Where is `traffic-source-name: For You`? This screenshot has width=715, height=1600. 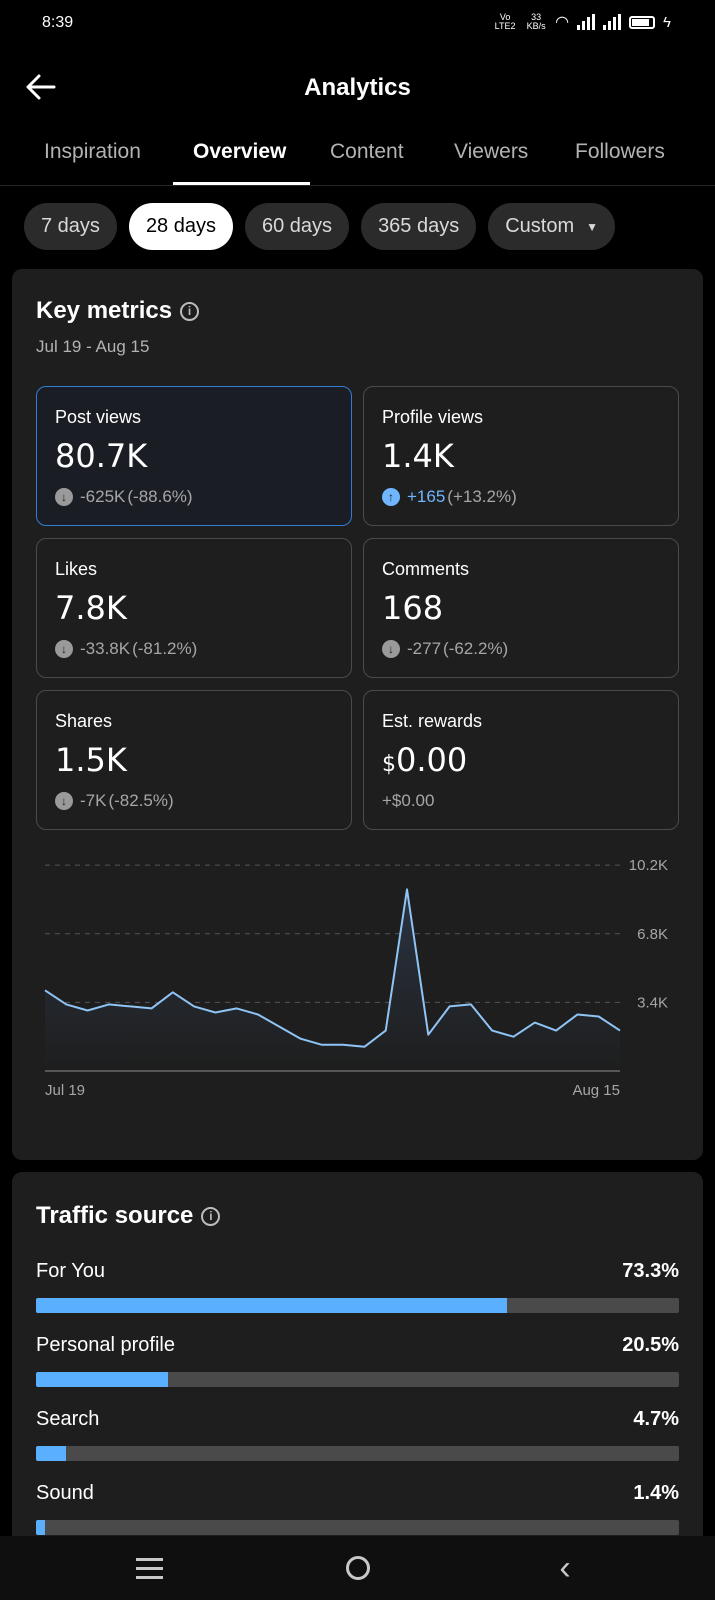 traffic-source-name: For You is located at coordinates (70, 1271).